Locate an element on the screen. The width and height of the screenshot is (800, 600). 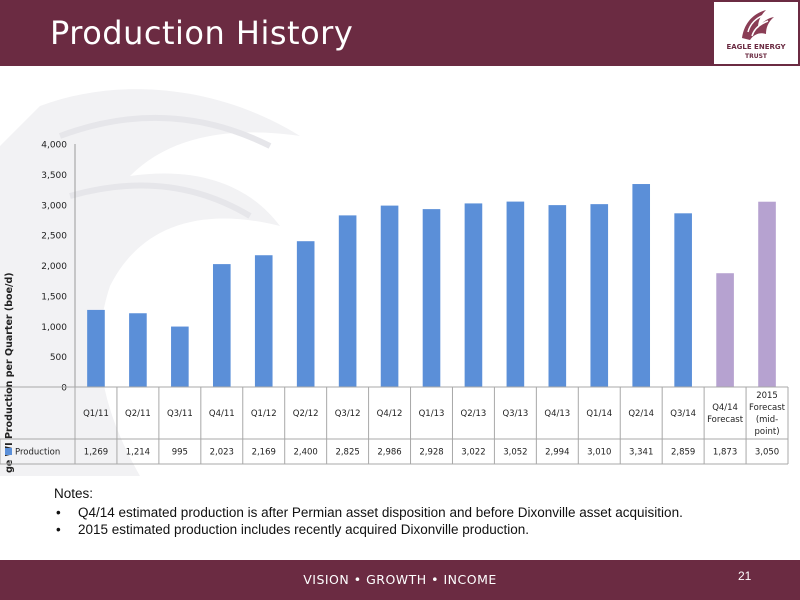
data-value-label: 2,986 is located at coordinates (389, 453).